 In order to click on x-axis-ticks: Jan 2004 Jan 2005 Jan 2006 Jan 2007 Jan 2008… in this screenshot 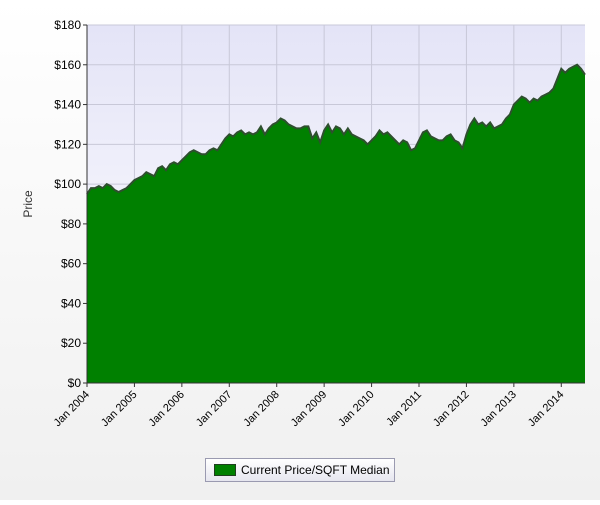, I will do `click(309, 406)`.